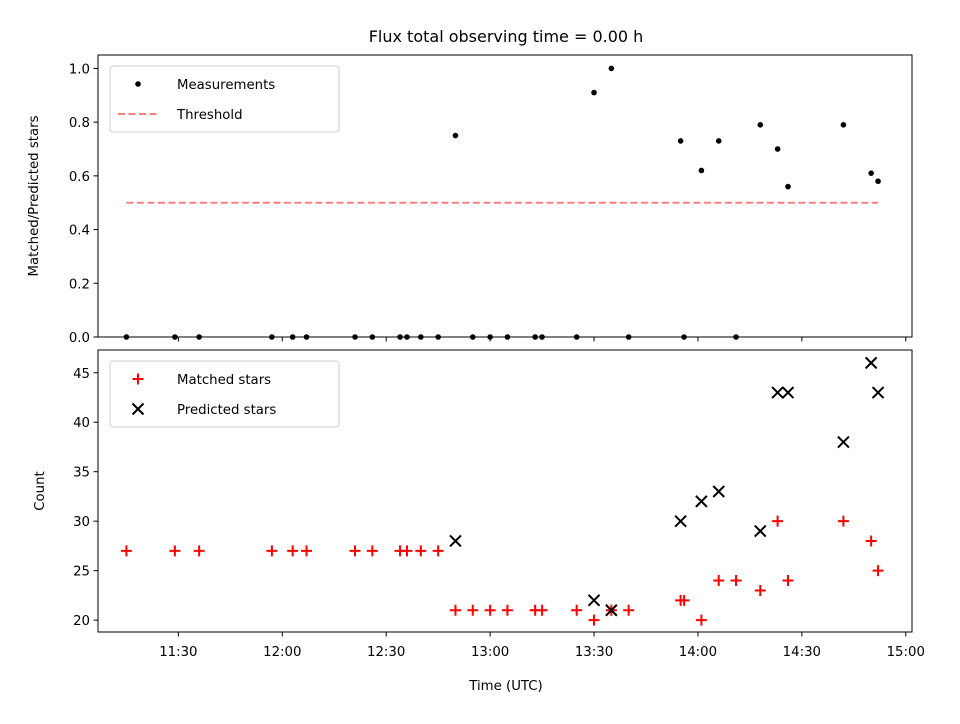 This screenshot has height=724, width=960. I want to click on chart-title: Flux total observing time = 0.00 h, so click(506, 36).